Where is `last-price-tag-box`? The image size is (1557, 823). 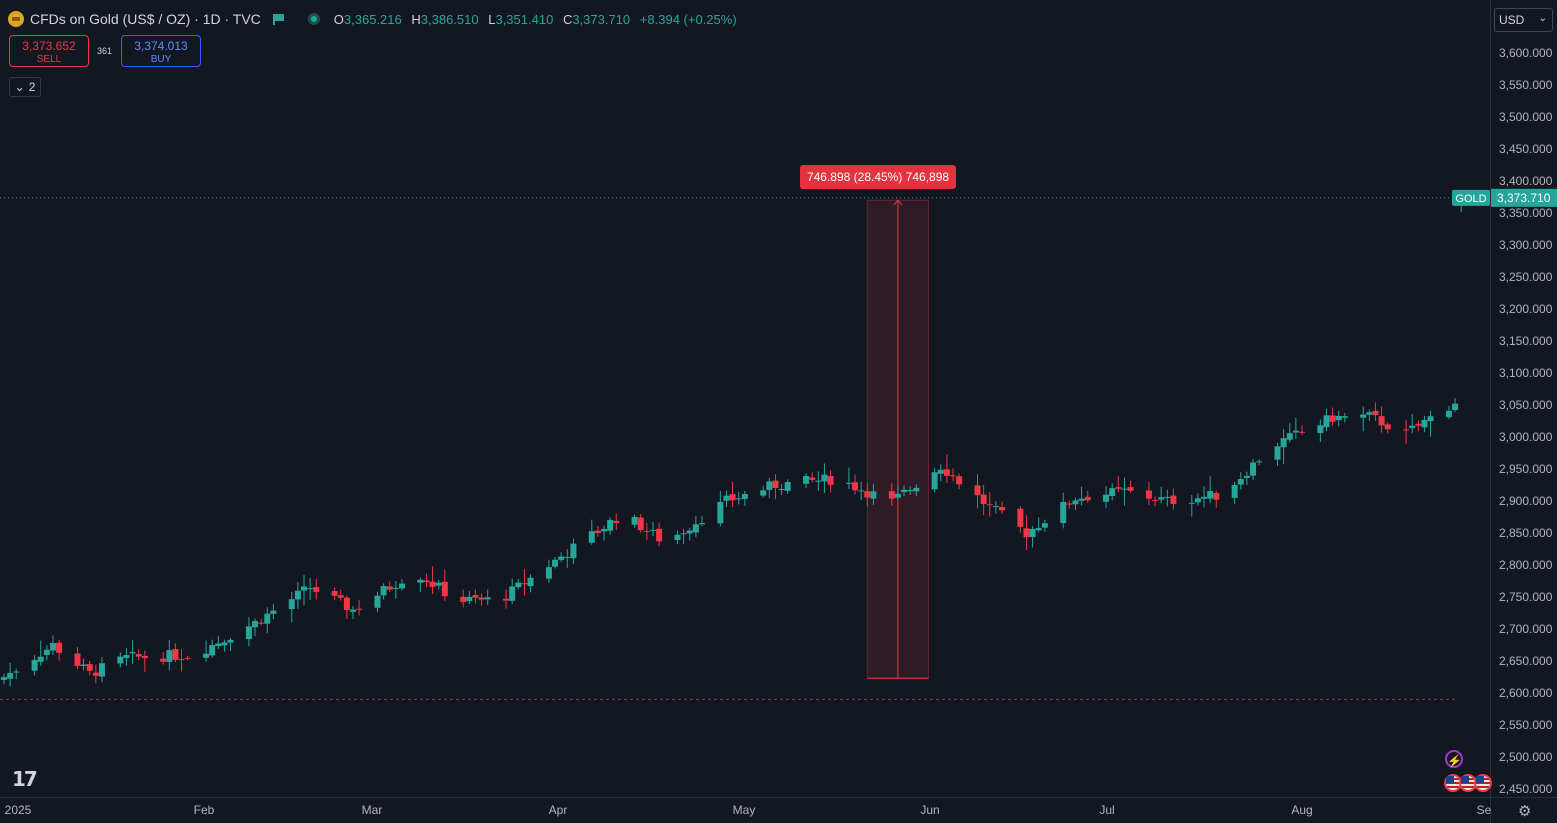
last-price-tag-box is located at coordinates (1524, 197).